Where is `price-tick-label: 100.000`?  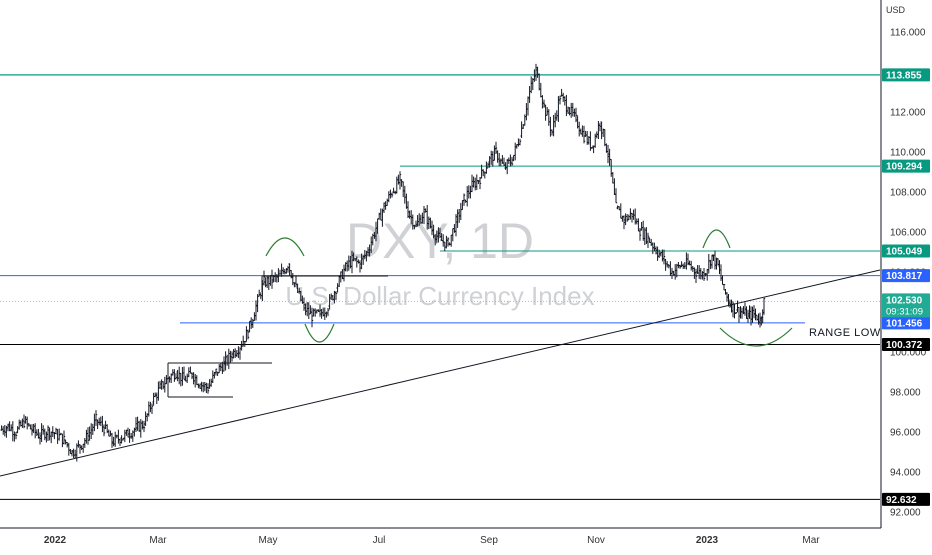 price-tick-label: 100.000 is located at coordinates (908, 353).